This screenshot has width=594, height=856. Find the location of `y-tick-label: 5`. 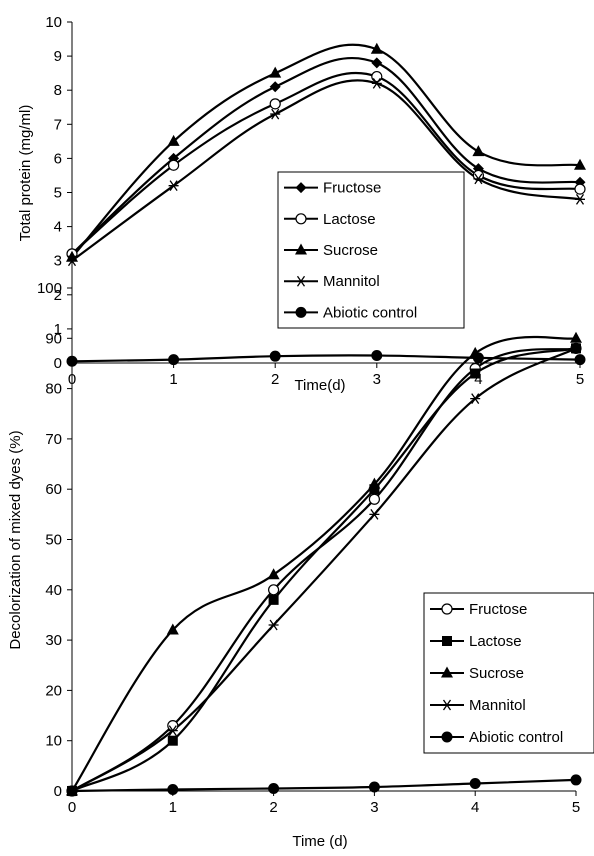

y-tick-label: 5 is located at coordinates (58, 193).